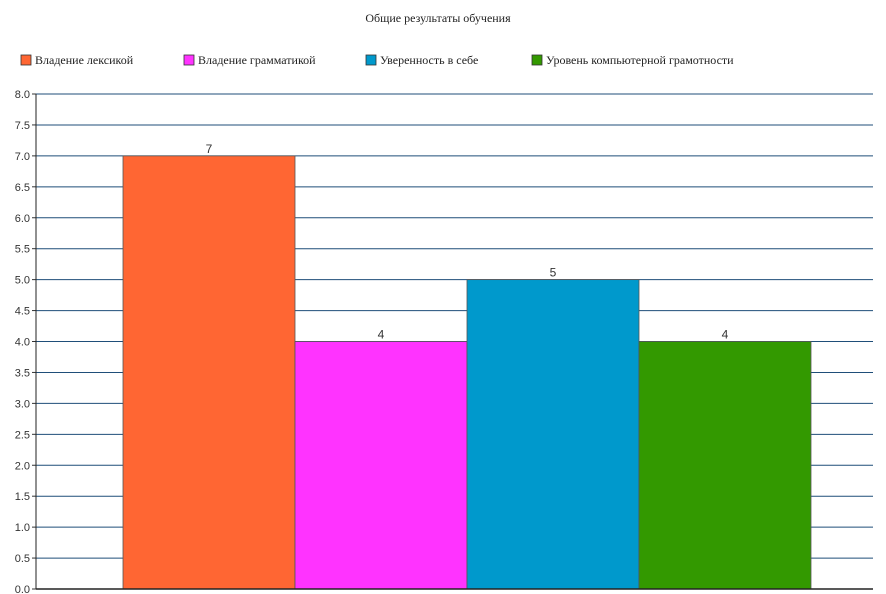 The height and width of the screenshot is (594, 886). What do you see at coordinates (640, 60) in the screenshot?
I see `legend-label: Уровень компьютерной грамотности` at bounding box center [640, 60].